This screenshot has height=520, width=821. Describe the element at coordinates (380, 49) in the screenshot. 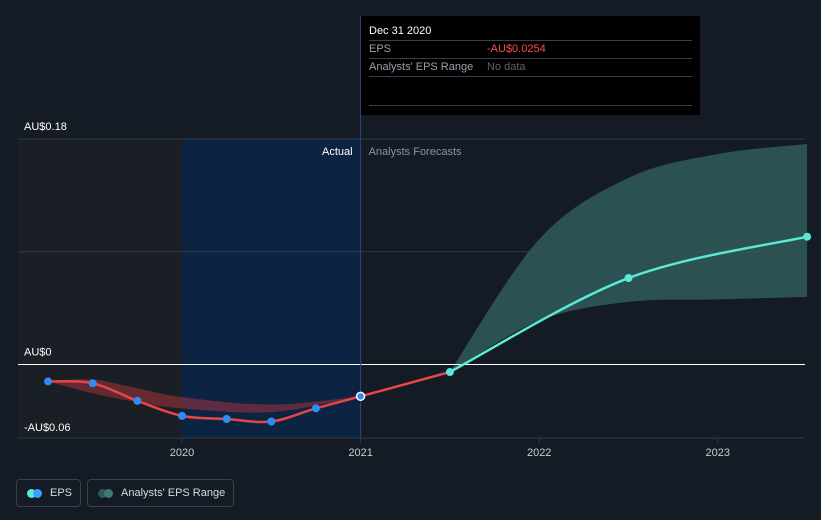

I see `tooltip-eps-label: EPS` at that location.